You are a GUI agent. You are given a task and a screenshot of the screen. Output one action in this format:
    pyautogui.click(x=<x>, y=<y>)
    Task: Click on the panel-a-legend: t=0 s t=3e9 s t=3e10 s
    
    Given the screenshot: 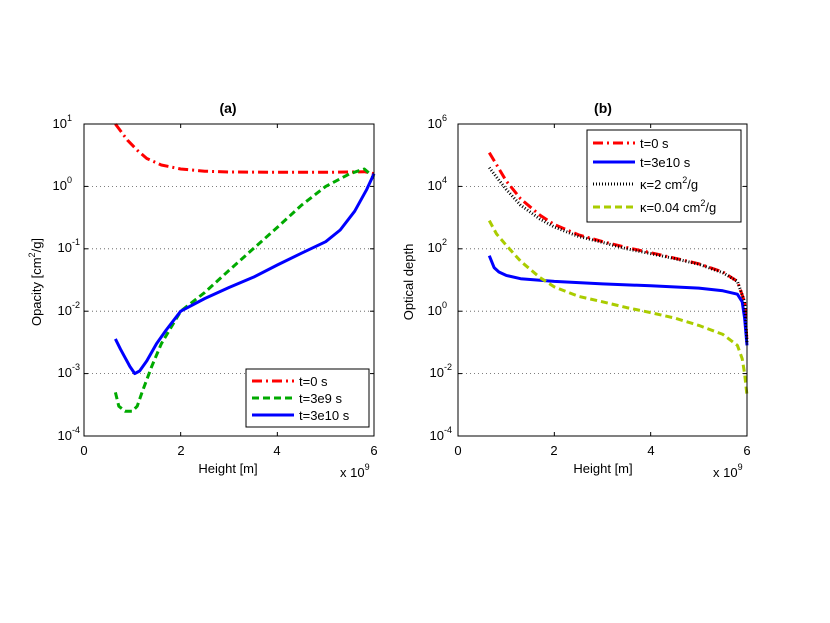 What is the action you would take?
    pyautogui.click(x=307, y=398)
    